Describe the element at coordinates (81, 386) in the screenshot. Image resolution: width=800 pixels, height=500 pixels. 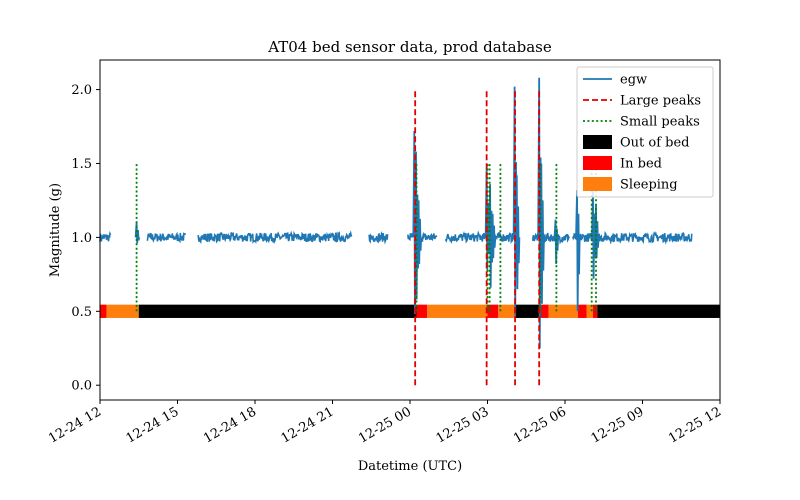
I see `y-tick-label: 0.0` at that location.